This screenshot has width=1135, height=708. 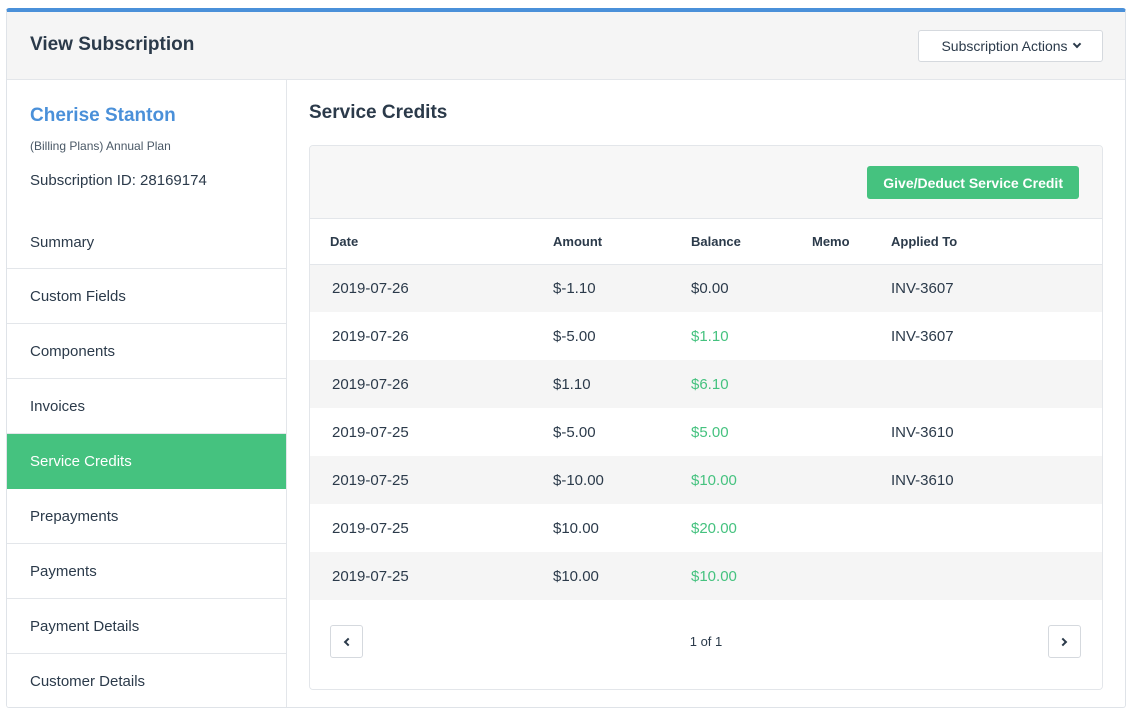 I want to click on pagination: 1 of 1, so click(x=706, y=645).